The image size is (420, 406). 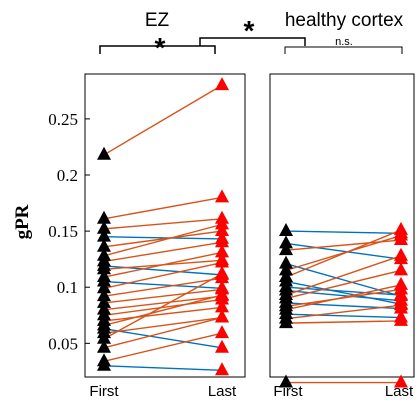 I want to click on healthy-significance-label: n.s., so click(x=344, y=42).